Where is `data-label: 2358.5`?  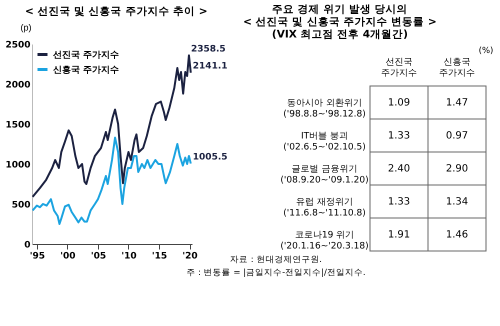 data-label: 2358.5 is located at coordinates (208, 49).